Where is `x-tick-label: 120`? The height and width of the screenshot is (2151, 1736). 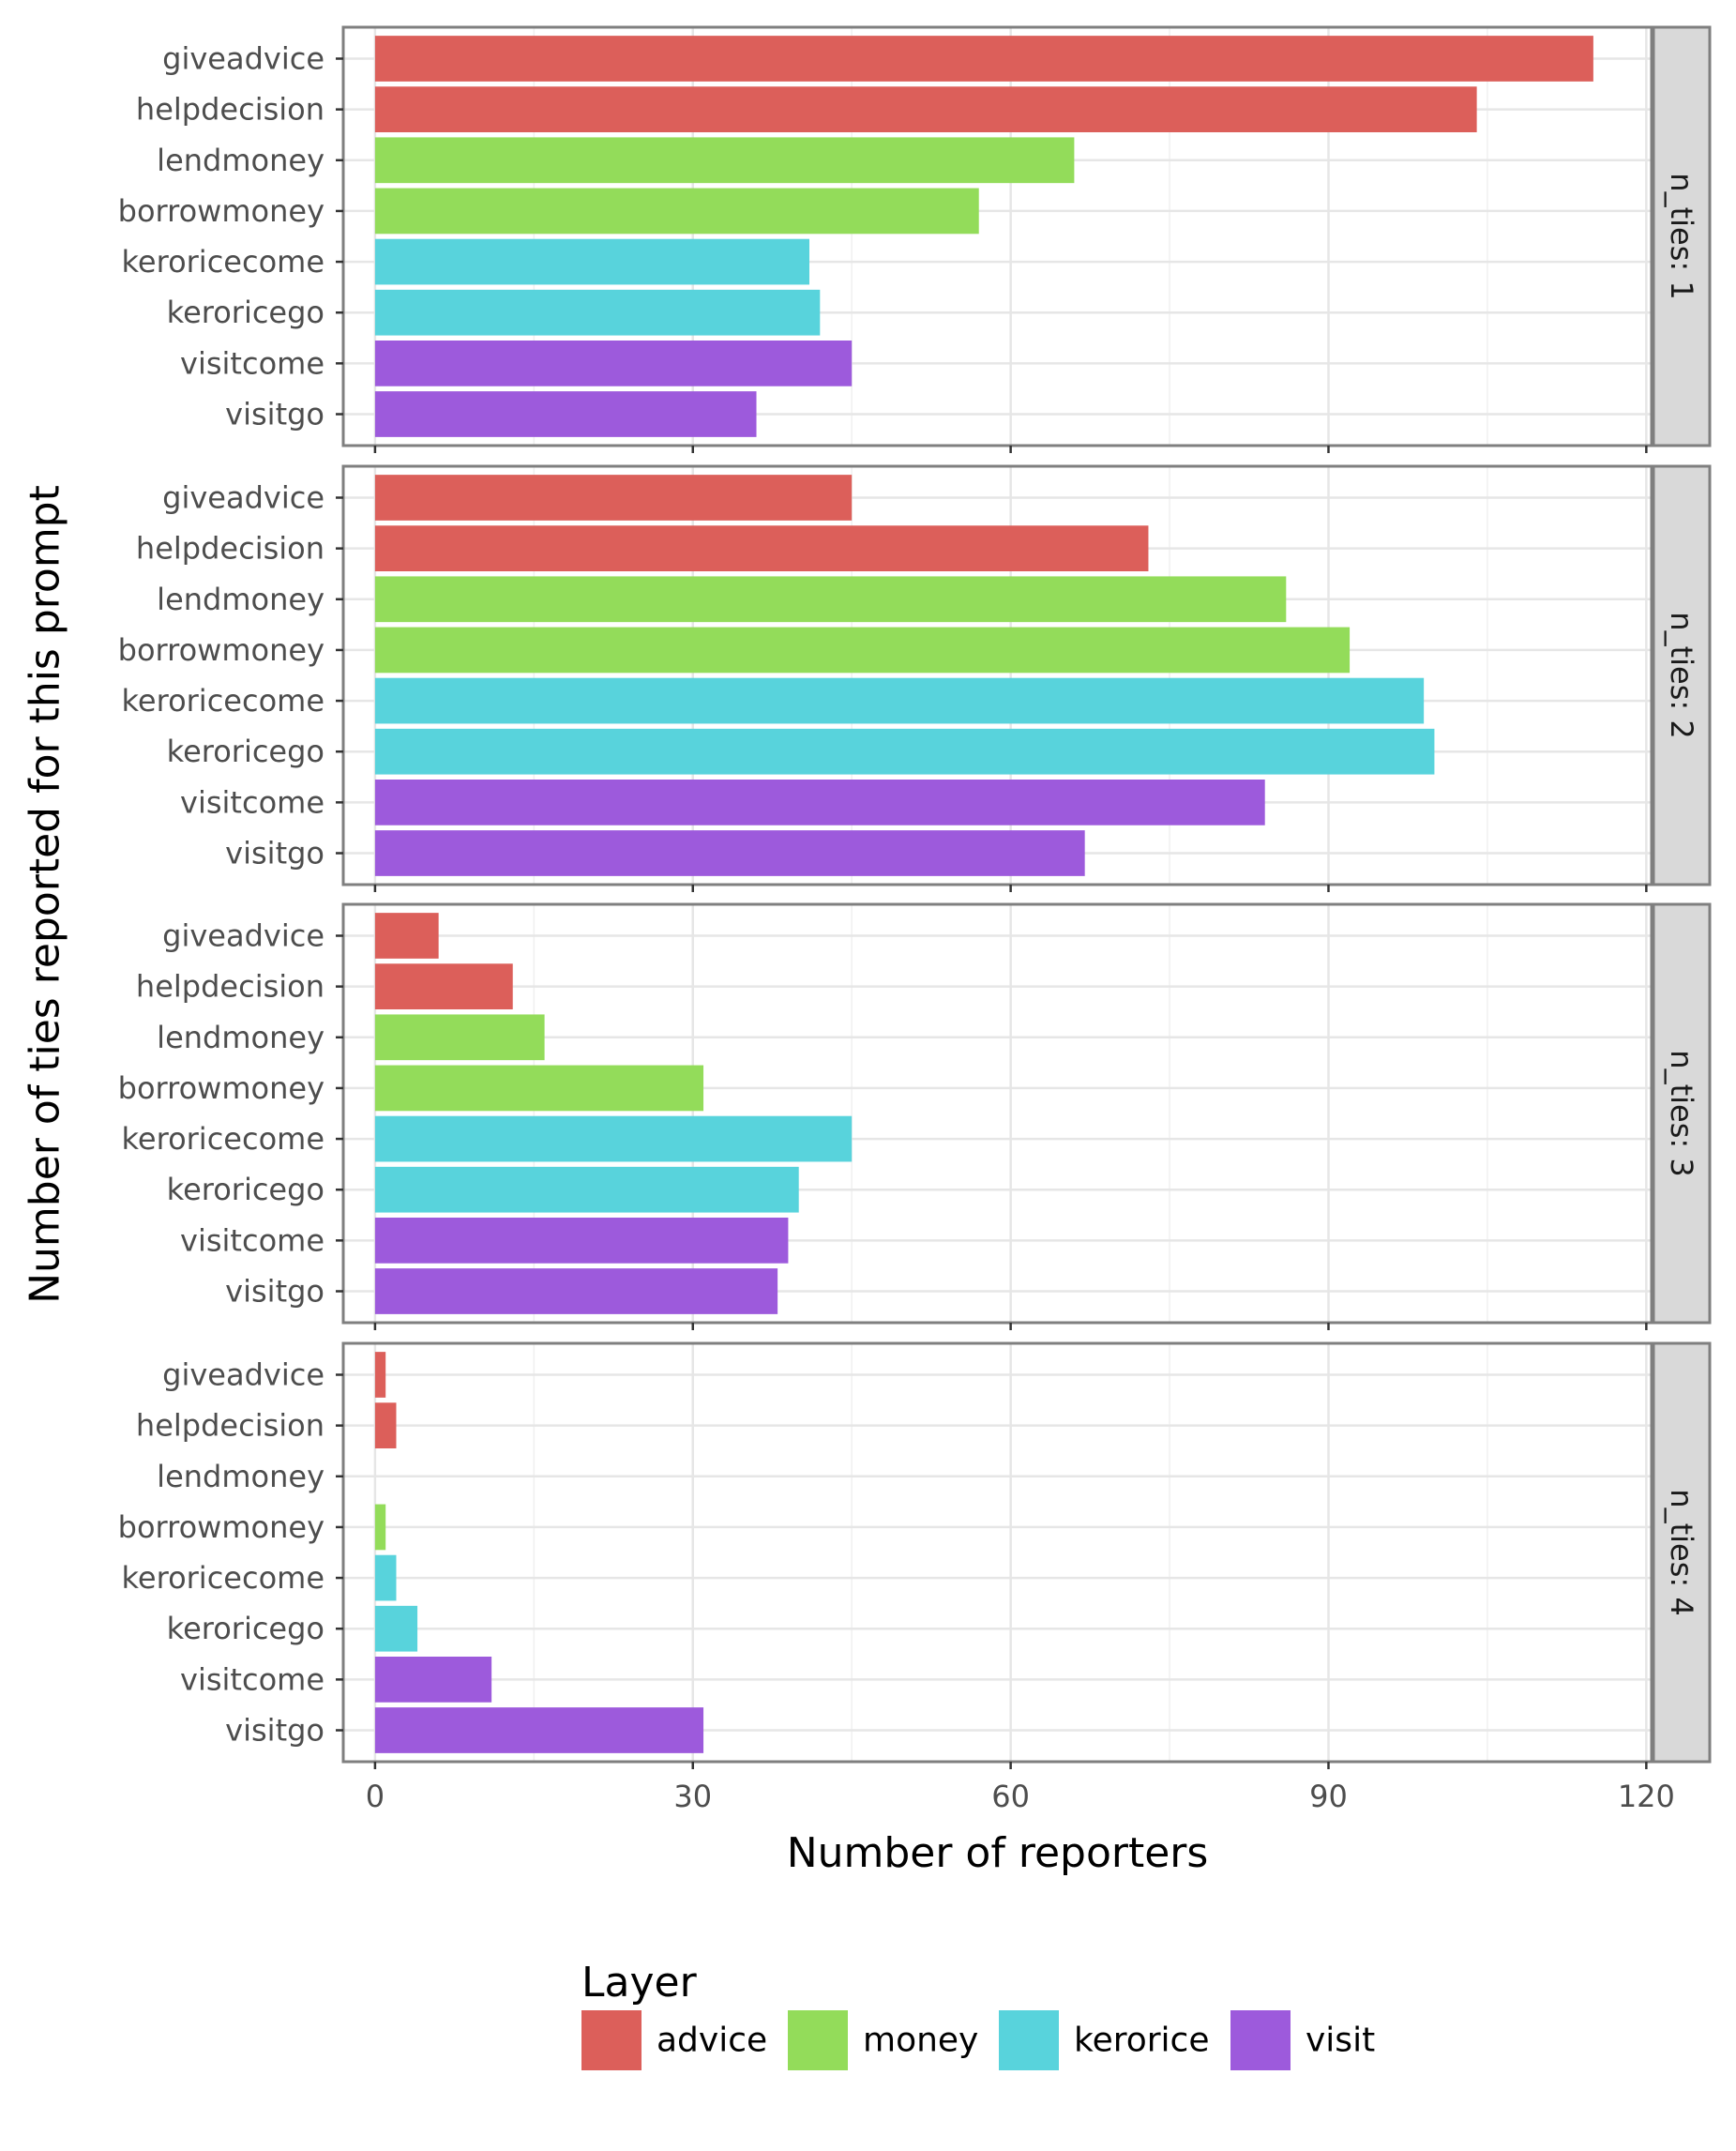
x-tick-label: 120 is located at coordinates (1646, 1796).